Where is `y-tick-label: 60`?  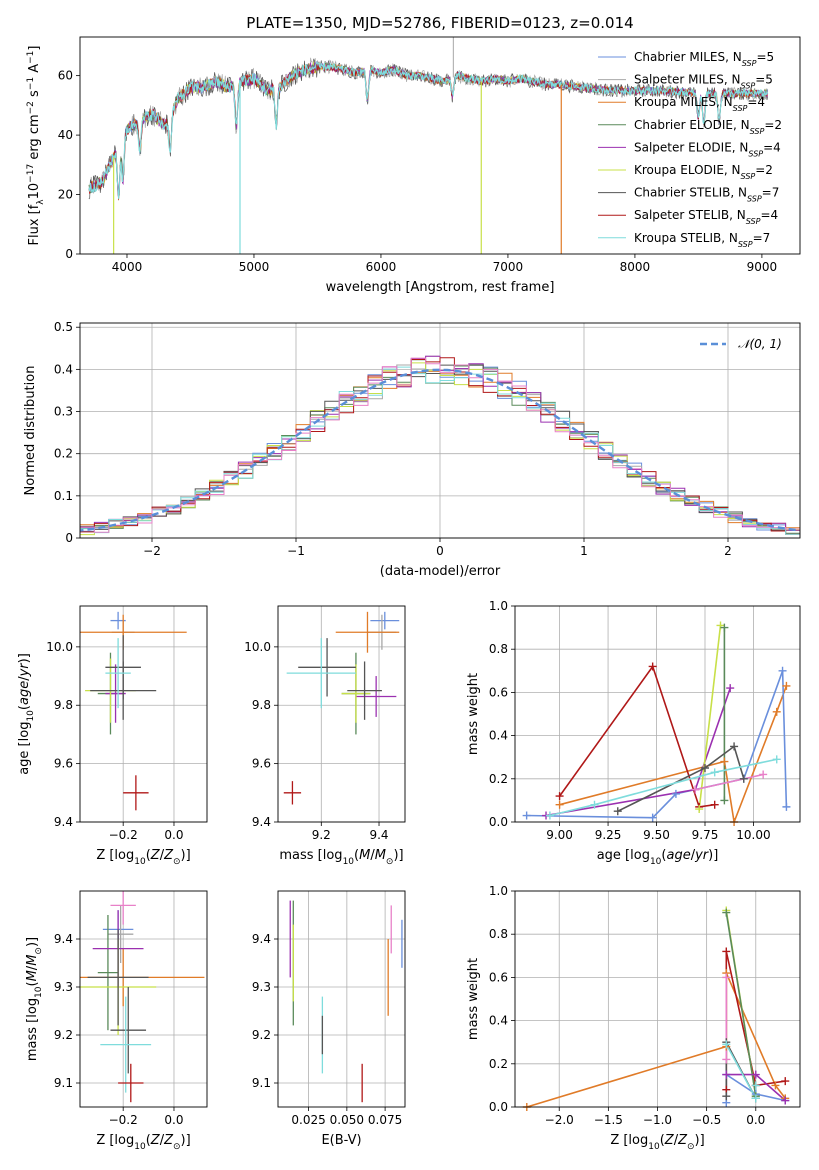 y-tick-label: 60 is located at coordinates (65, 76).